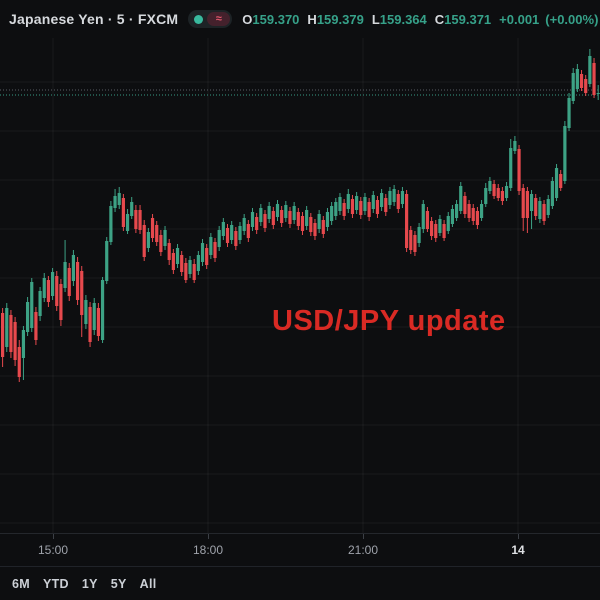 The image size is (600, 600). Describe the element at coordinates (208, 550) in the screenshot. I see `time-axis-label: 18:00` at that location.